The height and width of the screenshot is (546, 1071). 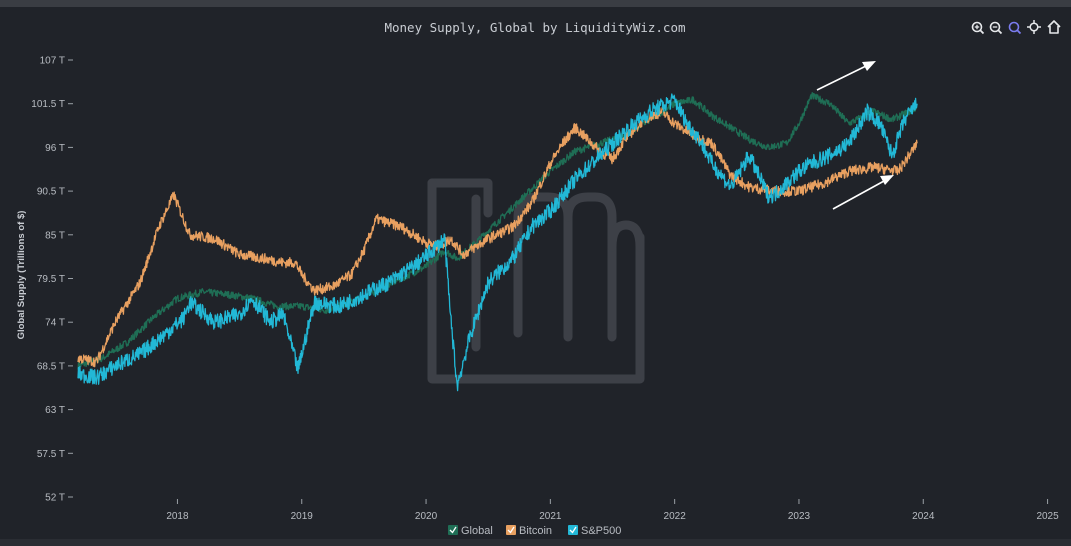 I want to click on zoom-out-icon, so click(x=996, y=28).